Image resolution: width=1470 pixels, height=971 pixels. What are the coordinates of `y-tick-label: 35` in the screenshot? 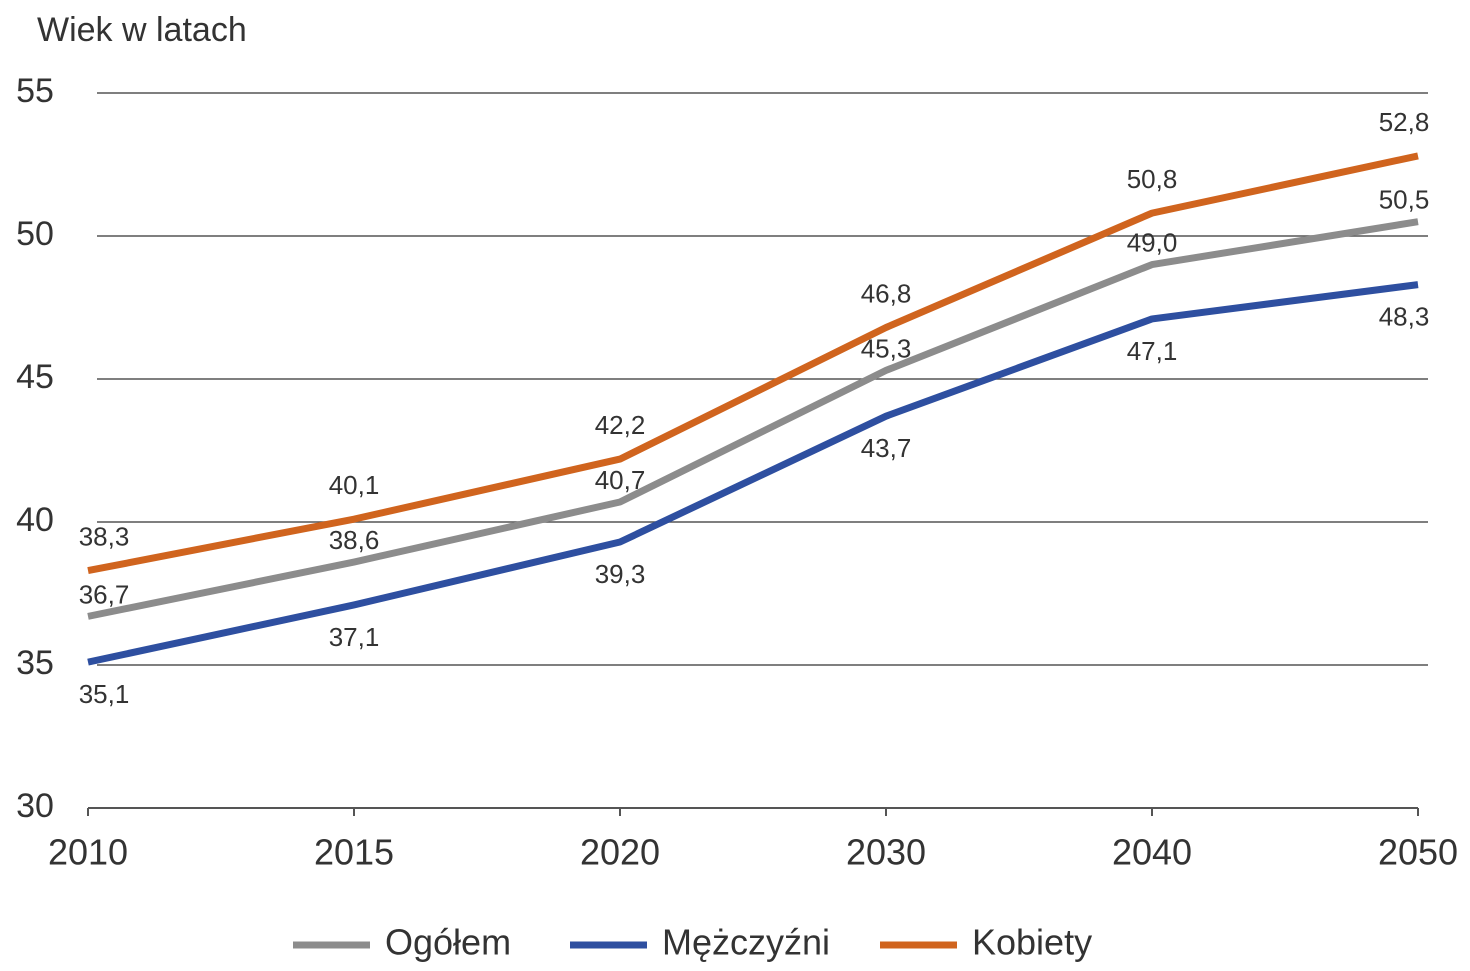 It's located at (35, 663).